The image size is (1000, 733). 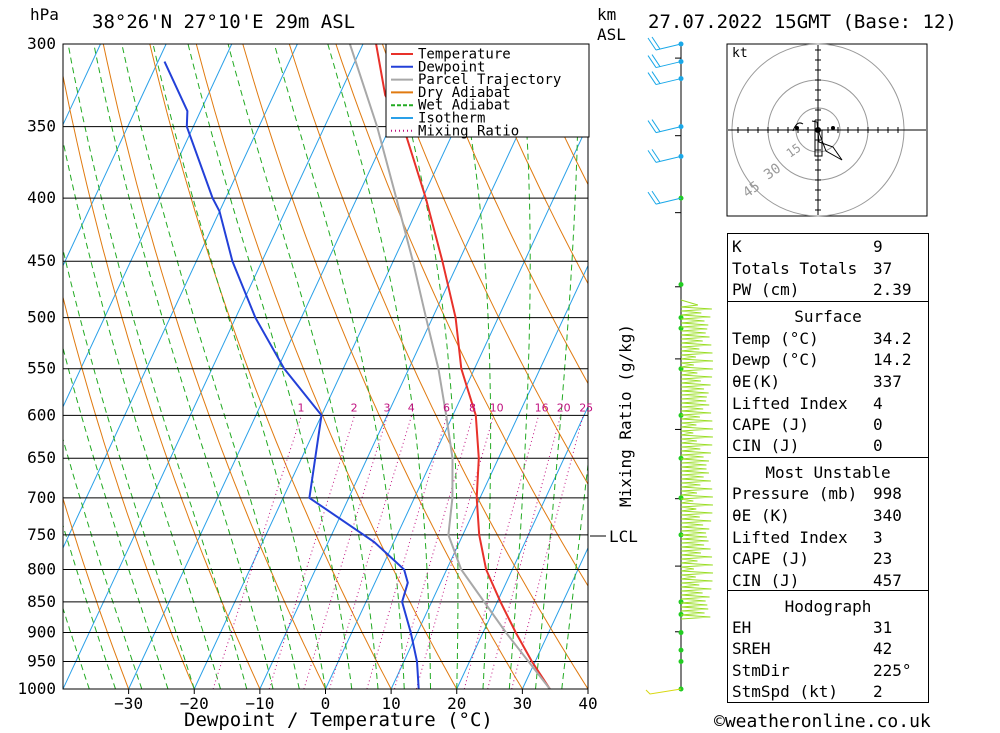 I want to click on legend-label: Dewpoint, so click(x=451, y=67).